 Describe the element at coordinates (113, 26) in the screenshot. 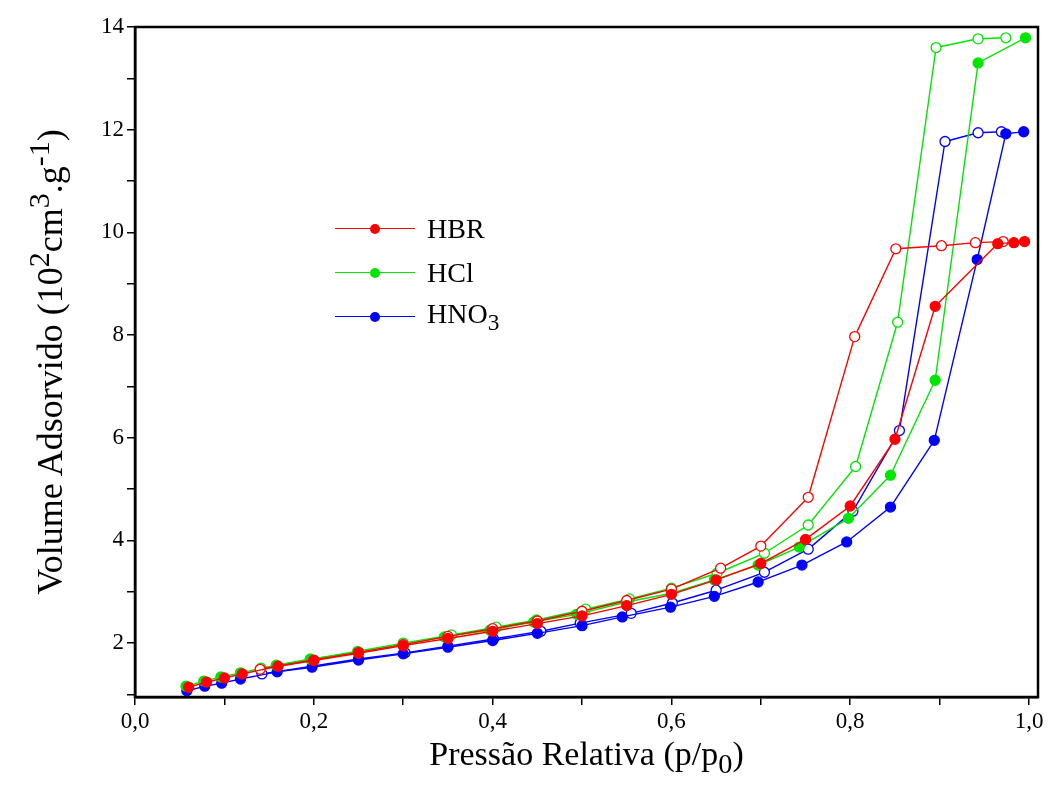

I see `y-tick-label: 14` at that location.